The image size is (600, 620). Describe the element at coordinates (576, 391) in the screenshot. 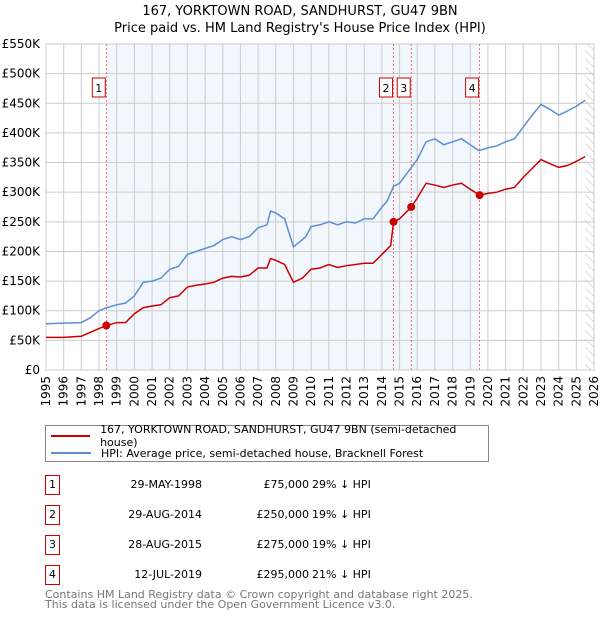

I see `x-tick-label: 2025` at that location.